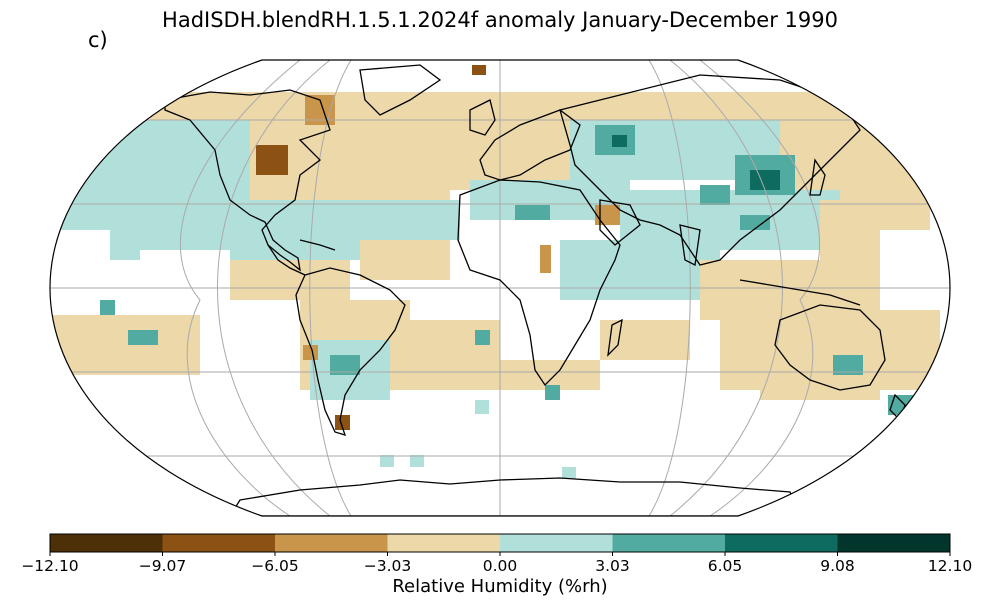 This screenshot has width=1000, height=600. What do you see at coordinates (500, 586) in the screenshot?
I see `colorbar-label: Relative Humidity (%rh)` at bounding box center [500, 586].